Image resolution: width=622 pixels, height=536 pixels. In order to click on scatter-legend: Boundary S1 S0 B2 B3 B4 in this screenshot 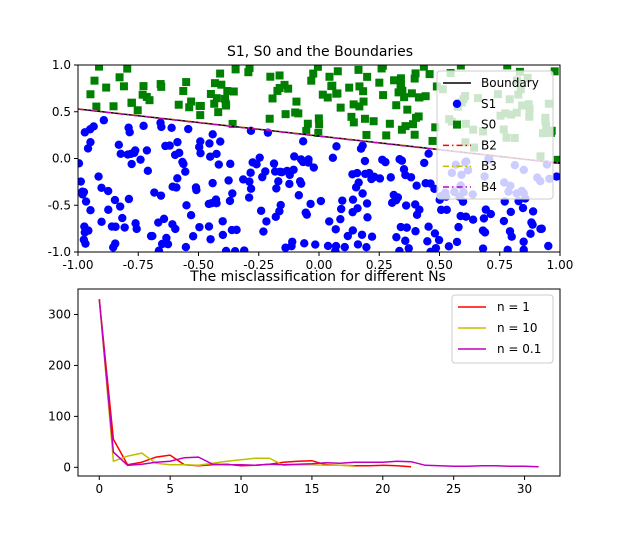, I will do `click(495, 135)`.